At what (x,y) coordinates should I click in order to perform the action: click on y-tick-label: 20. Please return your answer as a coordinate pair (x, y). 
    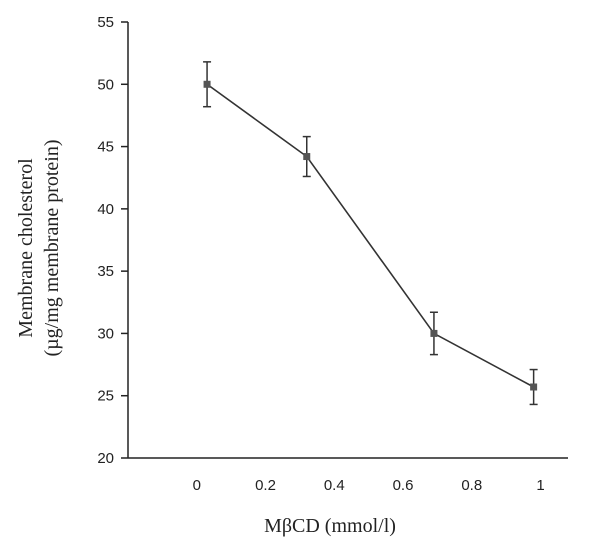
    Looking at the image, I should click on (105, 458).